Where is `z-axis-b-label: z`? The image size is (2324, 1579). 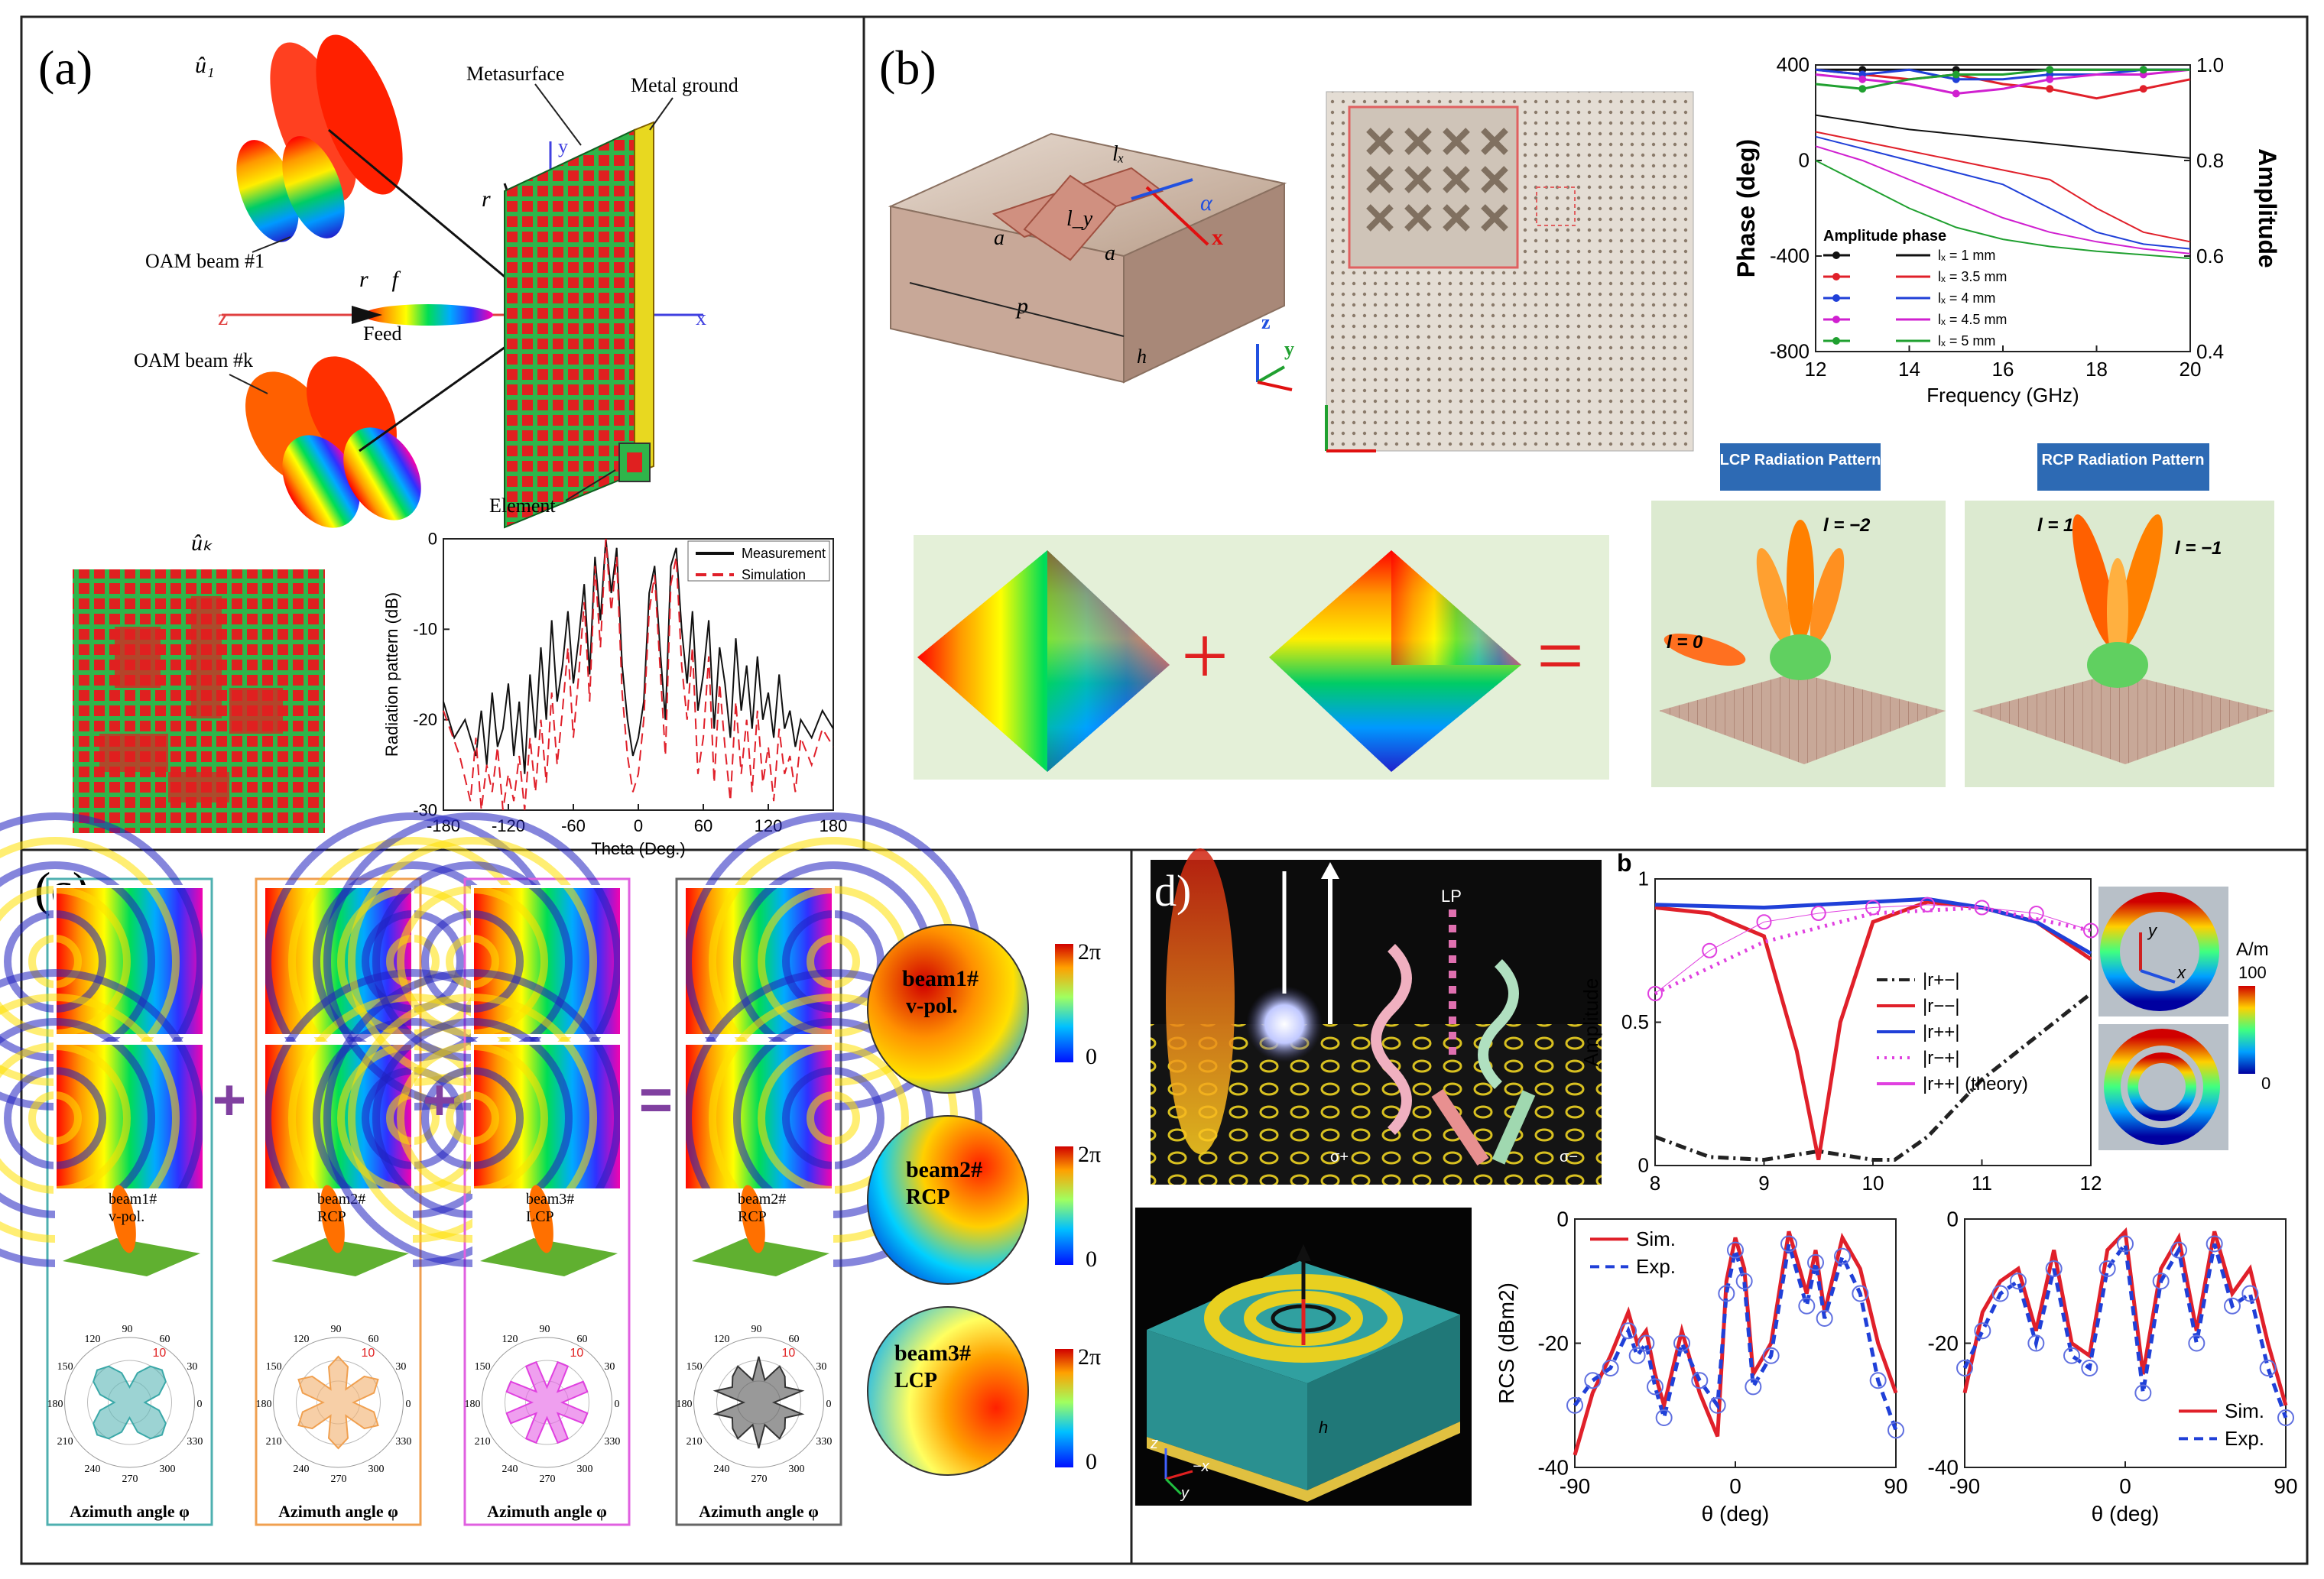
z-axis-b-label: z is located at coordinates (1266, 322).